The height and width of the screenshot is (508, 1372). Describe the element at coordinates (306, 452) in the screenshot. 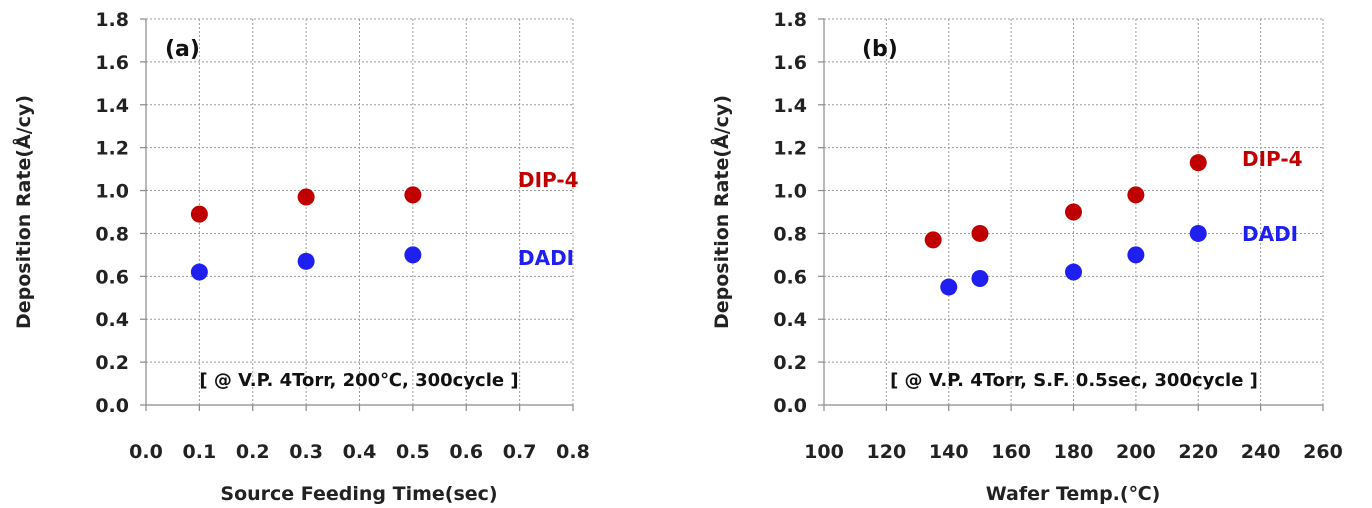

I see `x-tick-label: 0.3` at that location.